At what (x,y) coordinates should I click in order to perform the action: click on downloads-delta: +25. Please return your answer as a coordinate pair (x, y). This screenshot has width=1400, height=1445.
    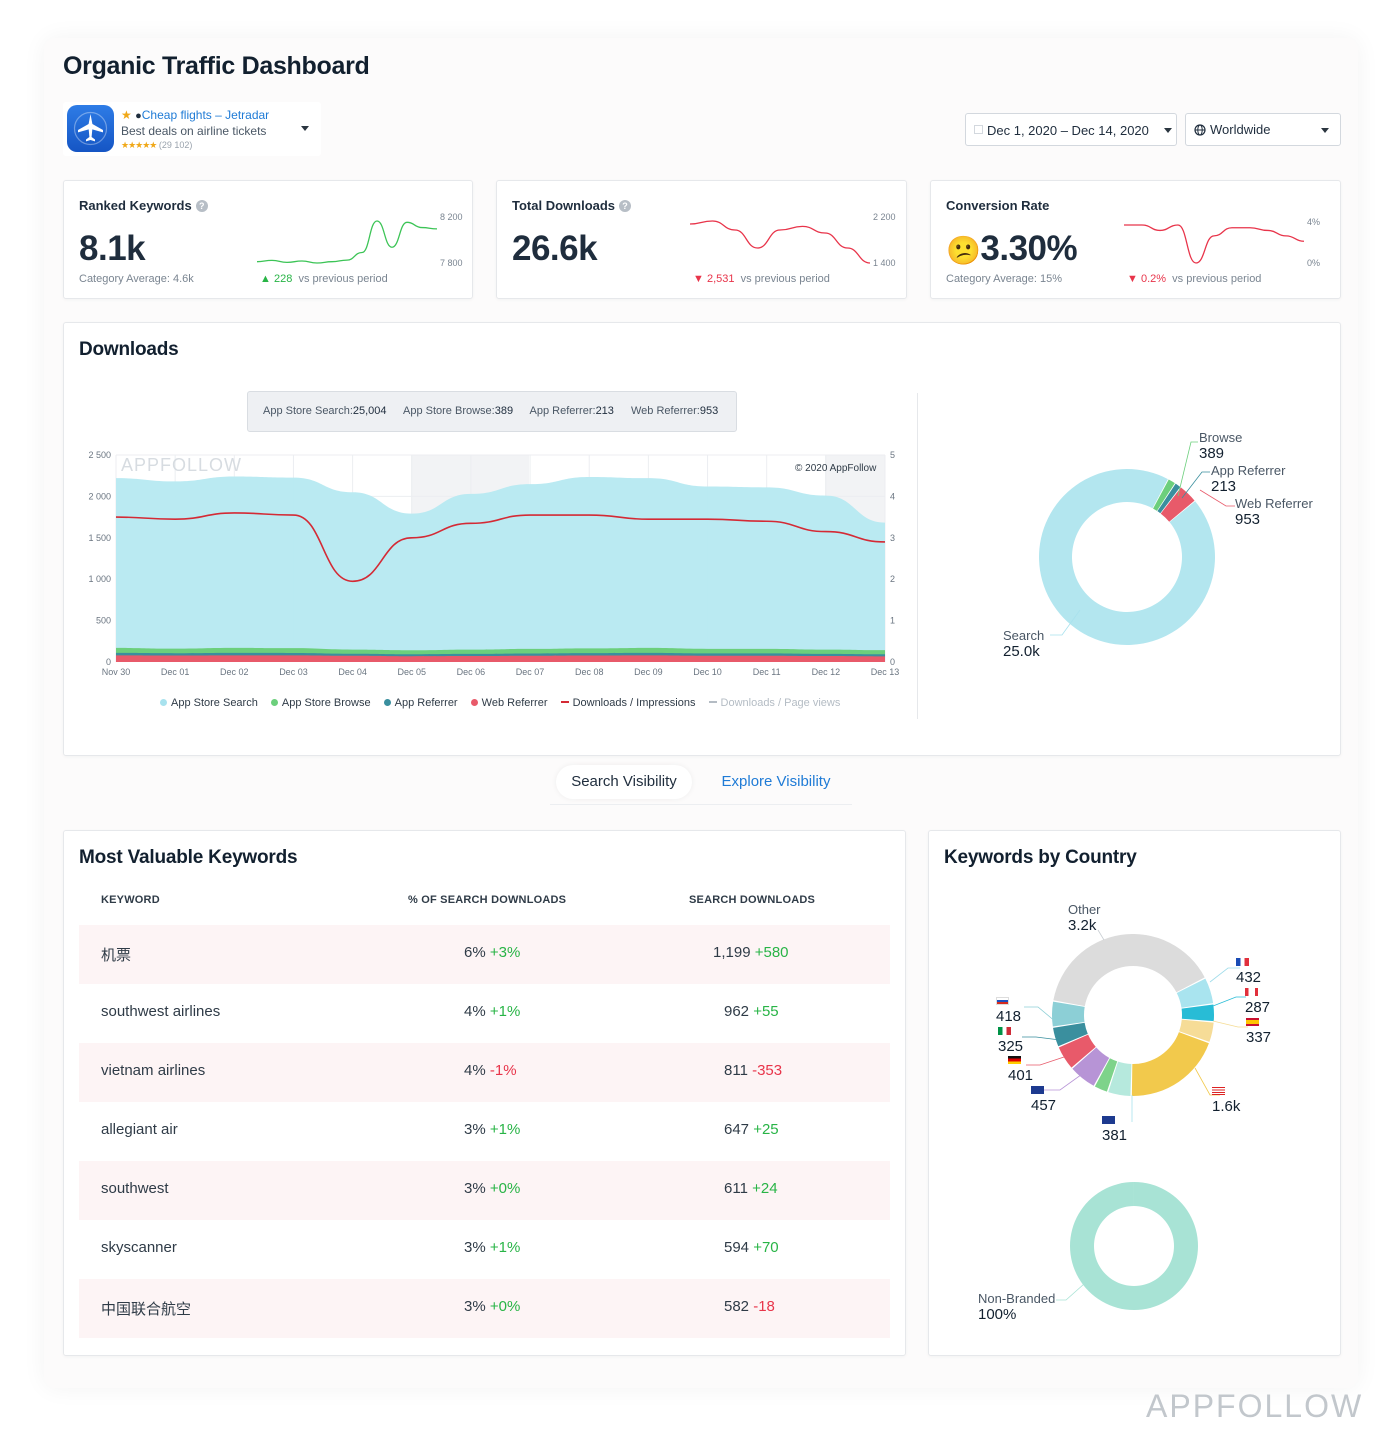
    Looking at the image, I should click on (766, 1129).